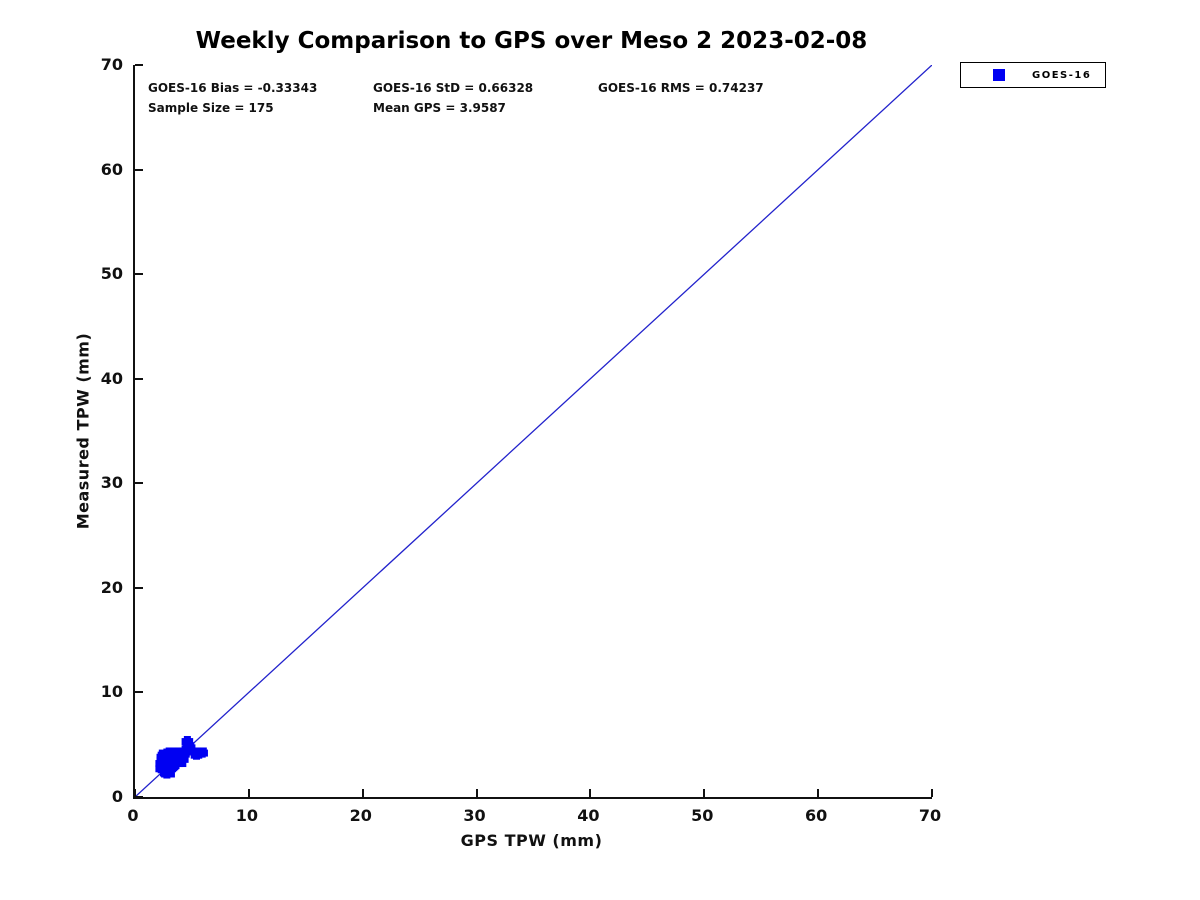 The image size is (1200, 900). Describe the element at coordinates (474, 815) in the screenshot. I see `x-tick-label: 30` at that location.